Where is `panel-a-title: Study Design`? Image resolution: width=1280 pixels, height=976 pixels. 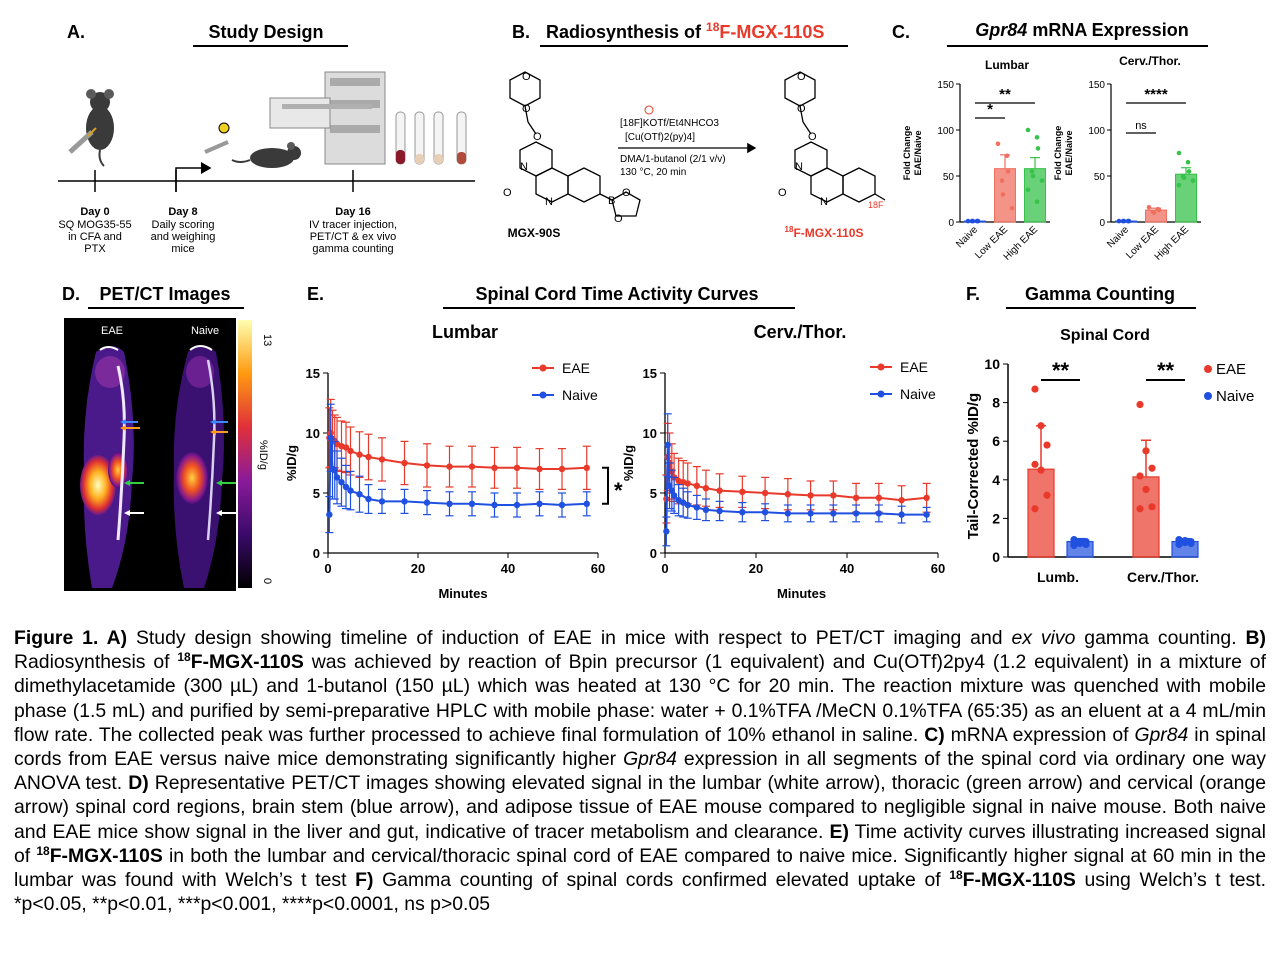 panel-a-title: Study Design is located at coordinates (265, 32).